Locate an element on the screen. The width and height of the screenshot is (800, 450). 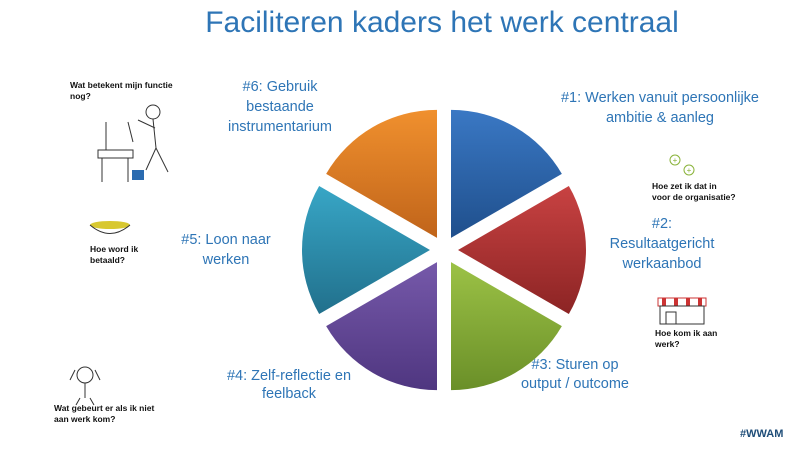
question: betaald? is located at coordinates (107, 260).